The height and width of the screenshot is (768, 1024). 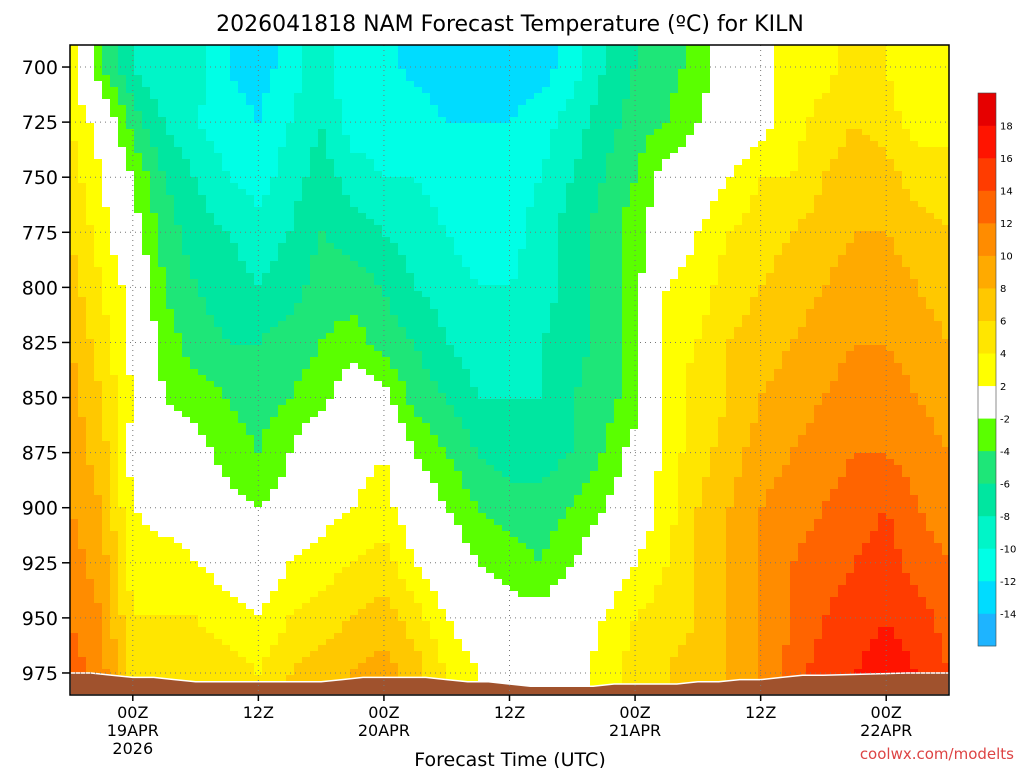 What do you see at coordinates (40, 343) in the screenshot?
I see `y-tick-label: 825` at bounding box center [40, 343].